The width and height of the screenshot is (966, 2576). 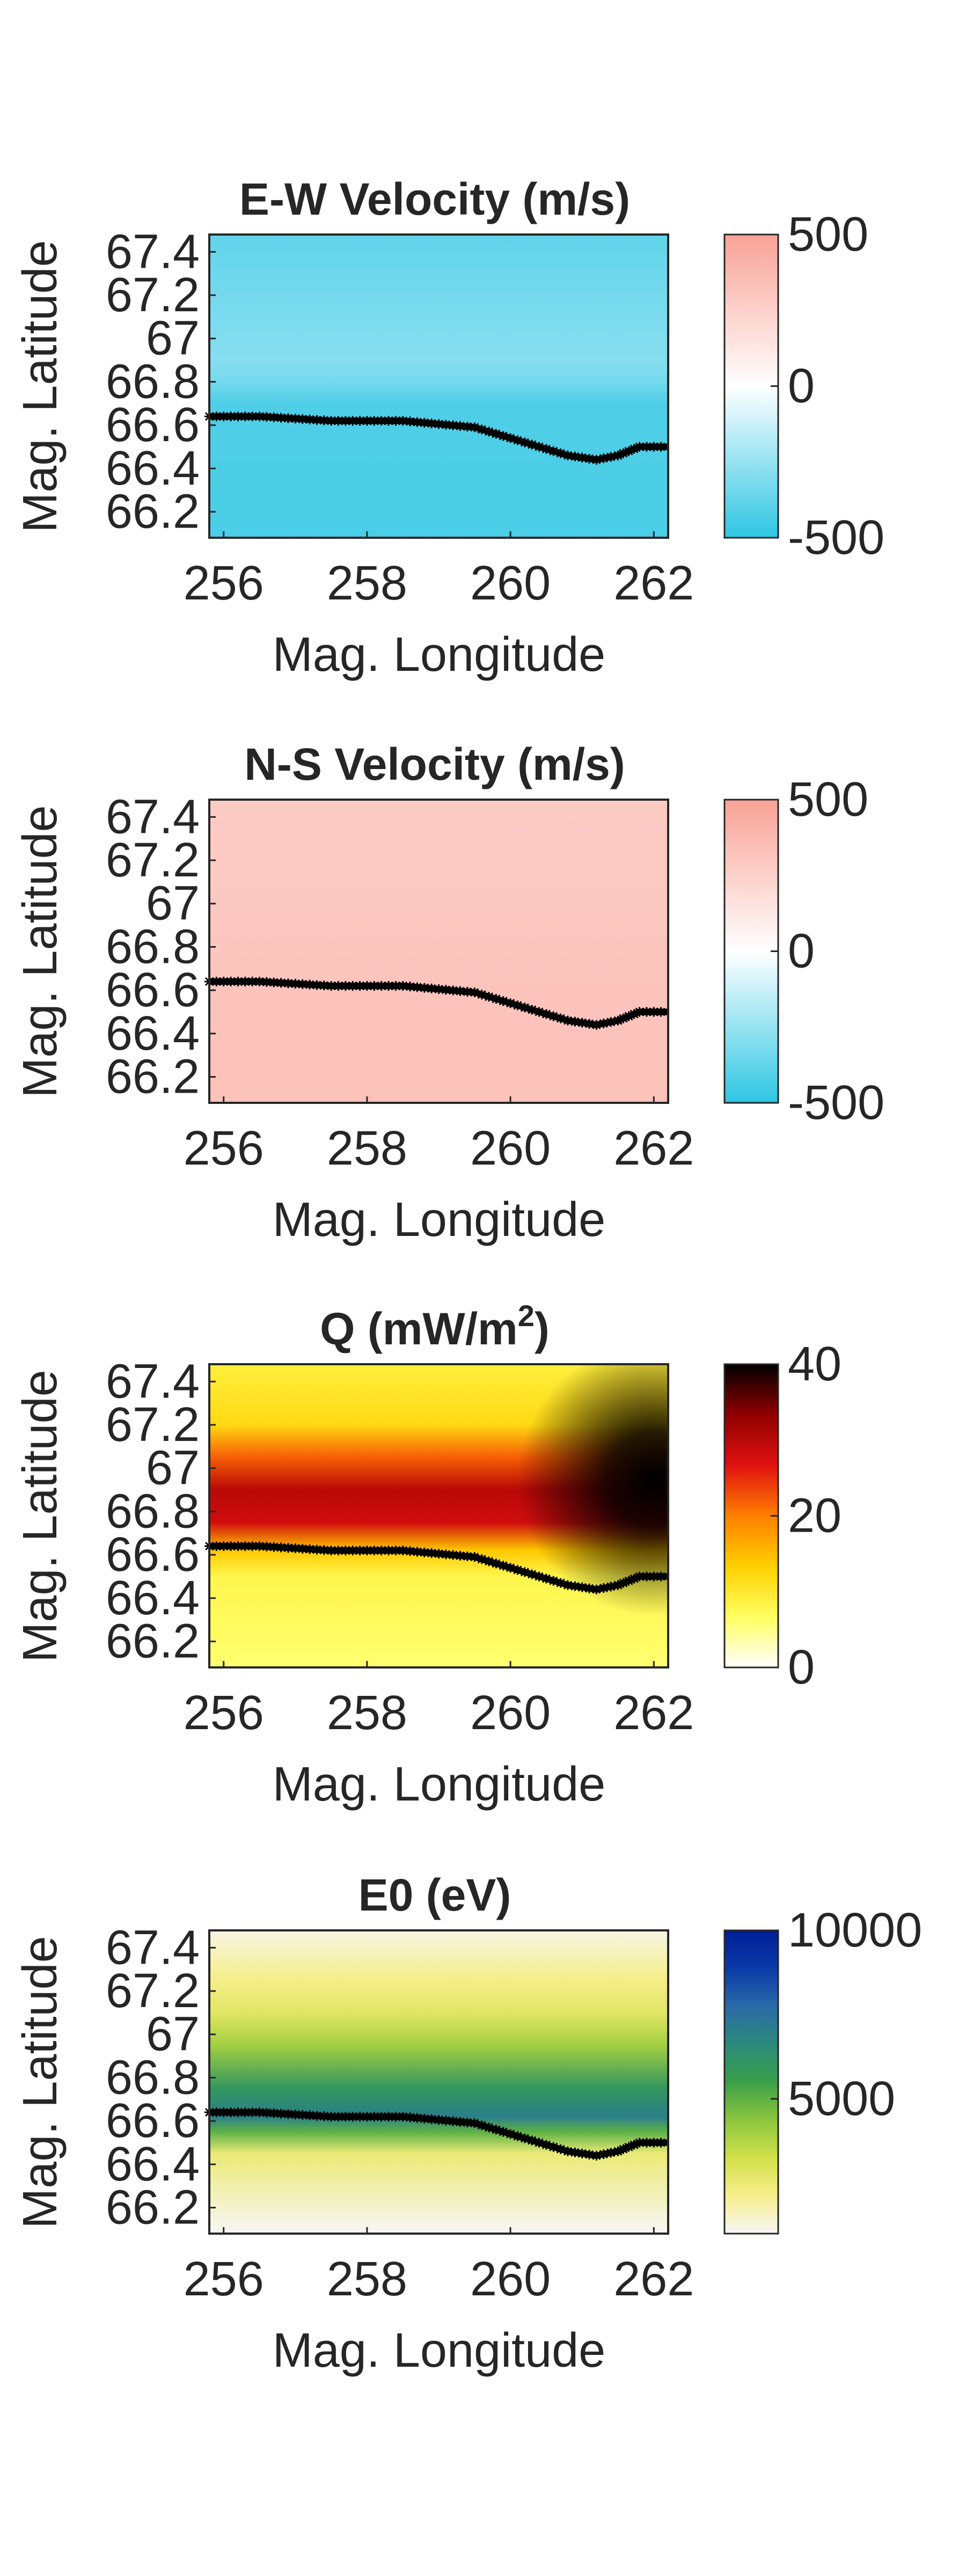 What do you see at coordinates (436, 1567) in the screenshot?
I see `boundary-line` at bounding box center [436, 1567].